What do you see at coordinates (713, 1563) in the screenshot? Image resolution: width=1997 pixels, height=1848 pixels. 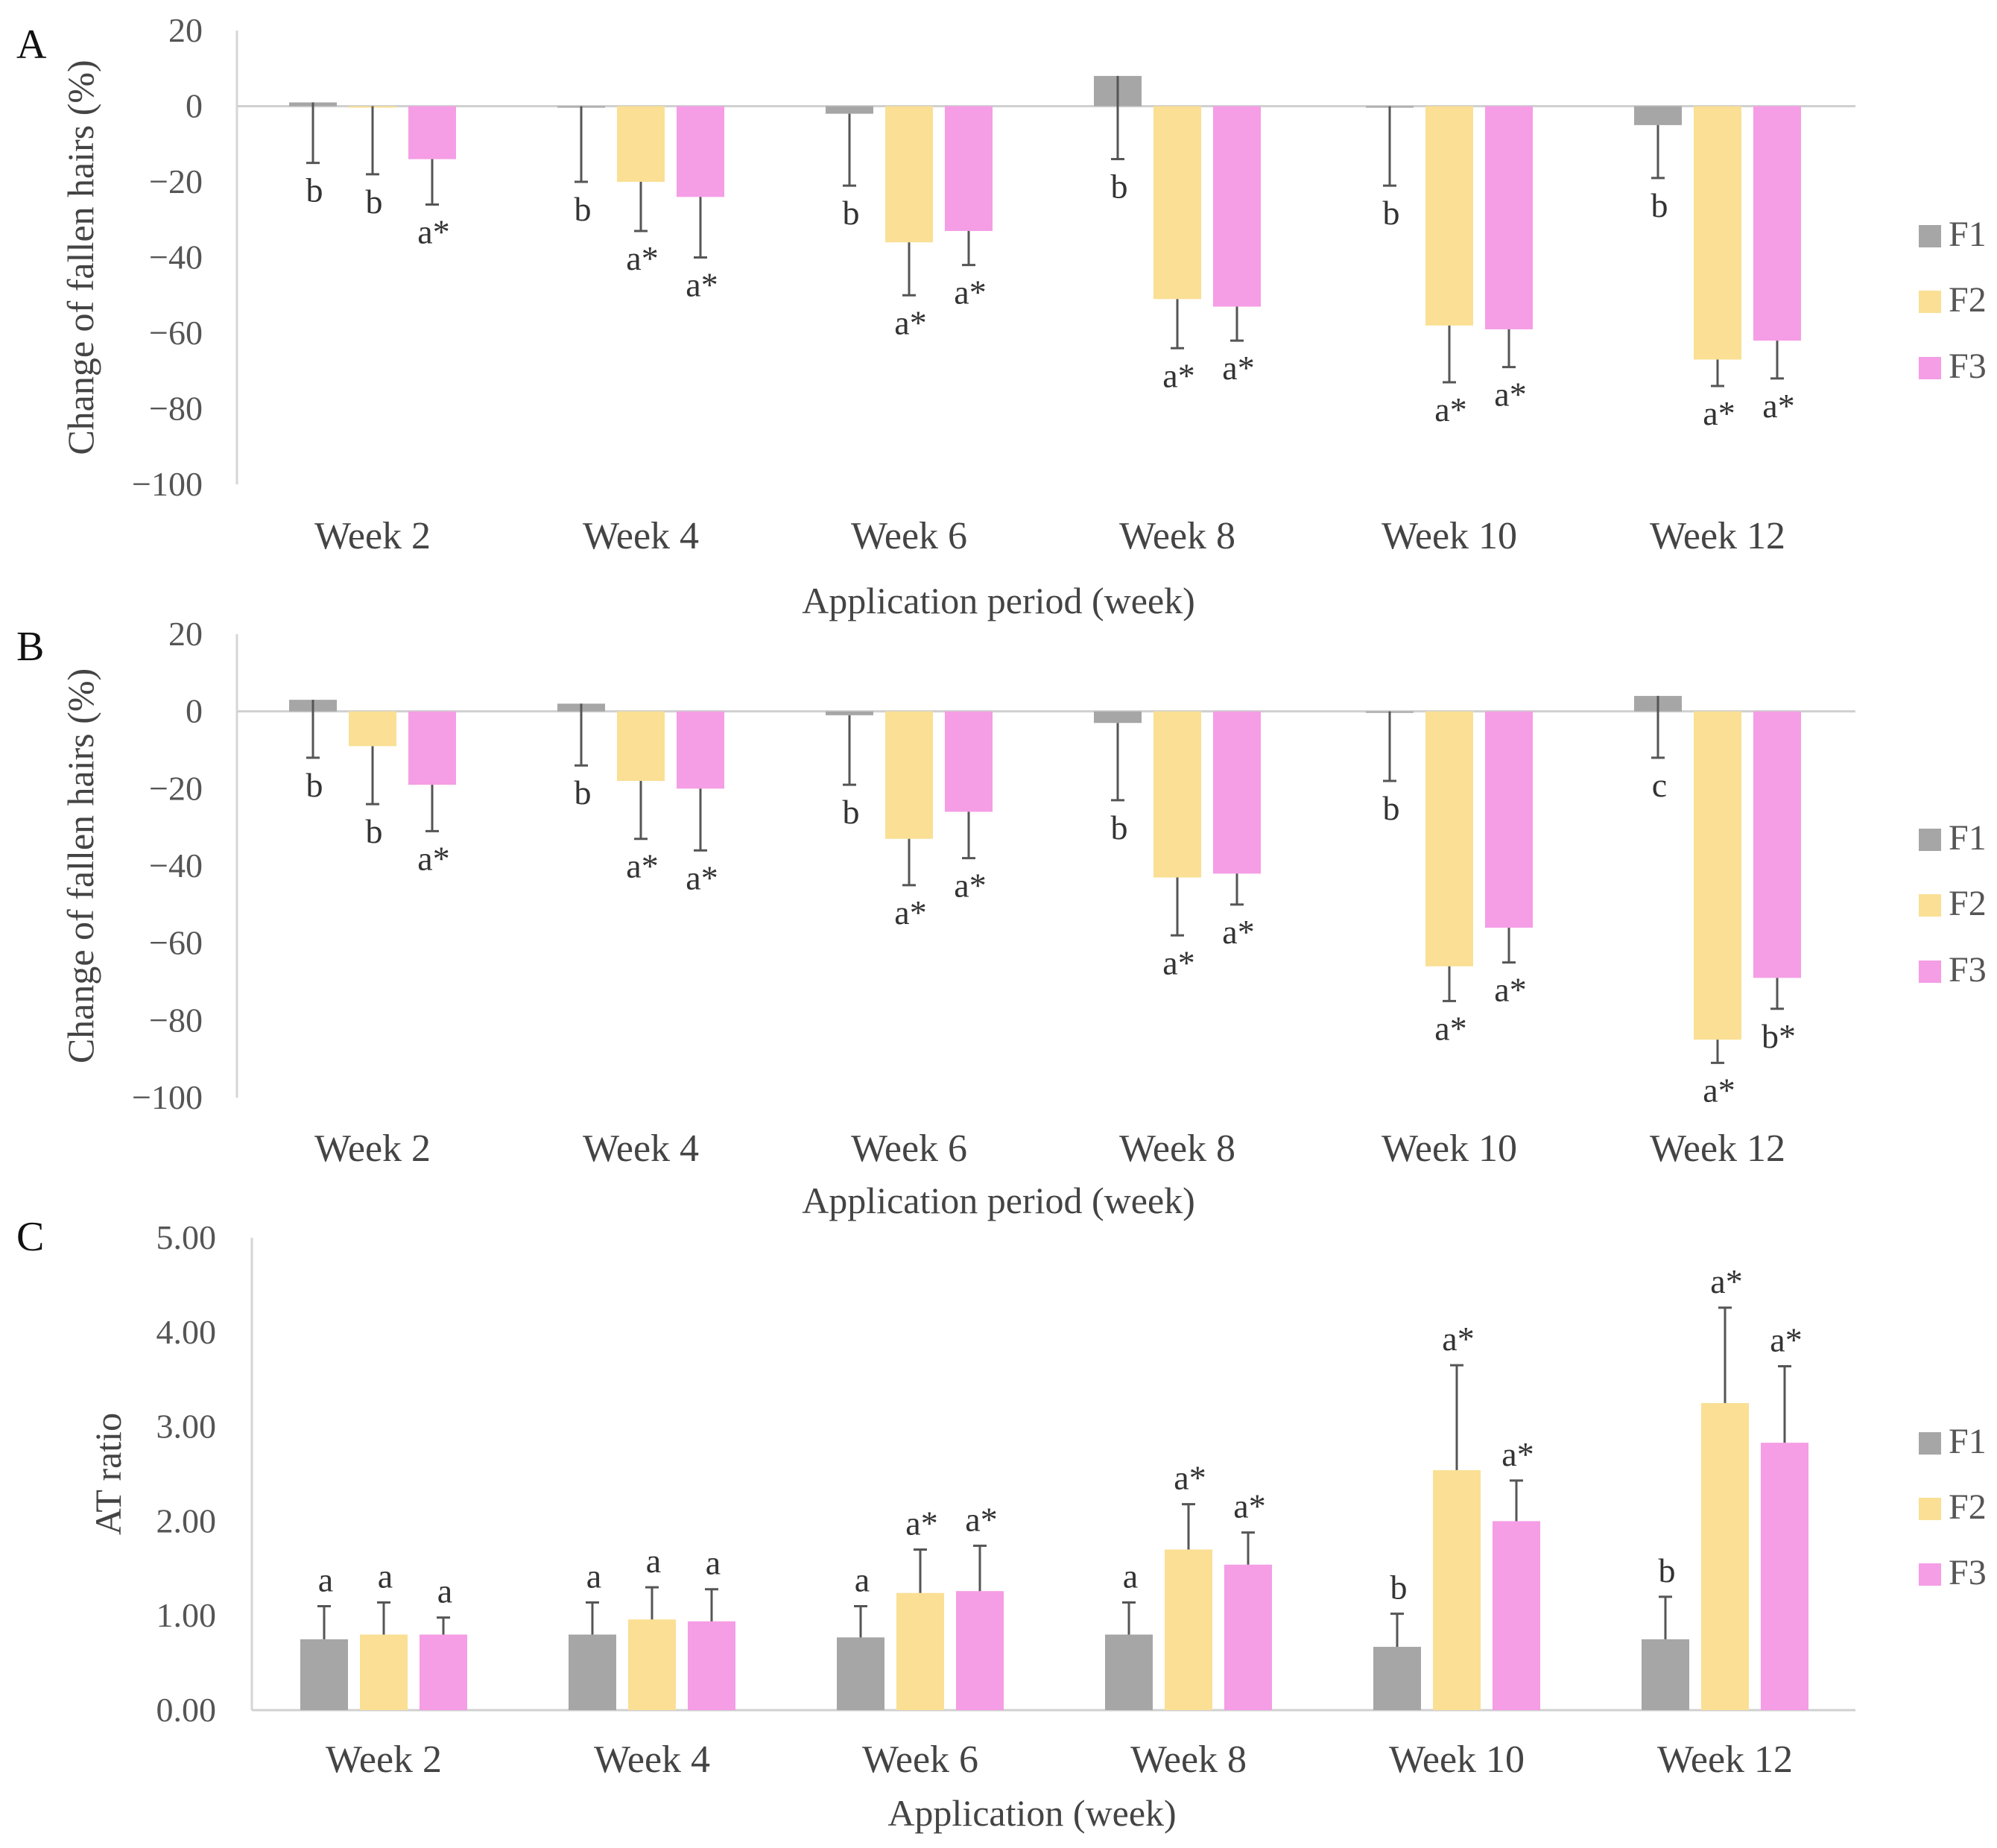 I see `panel-c-significance-f3: a` at bounding box center [713, 1563].